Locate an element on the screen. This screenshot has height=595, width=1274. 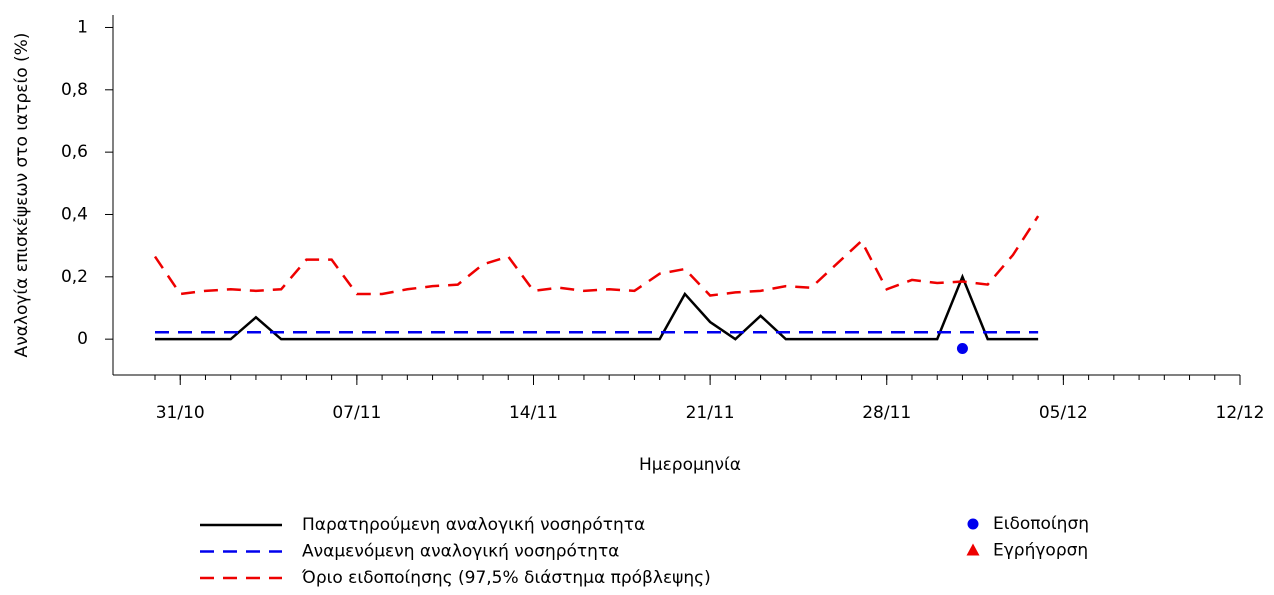
y-tick-label: 0,4 is located at coordinates (74, 214).